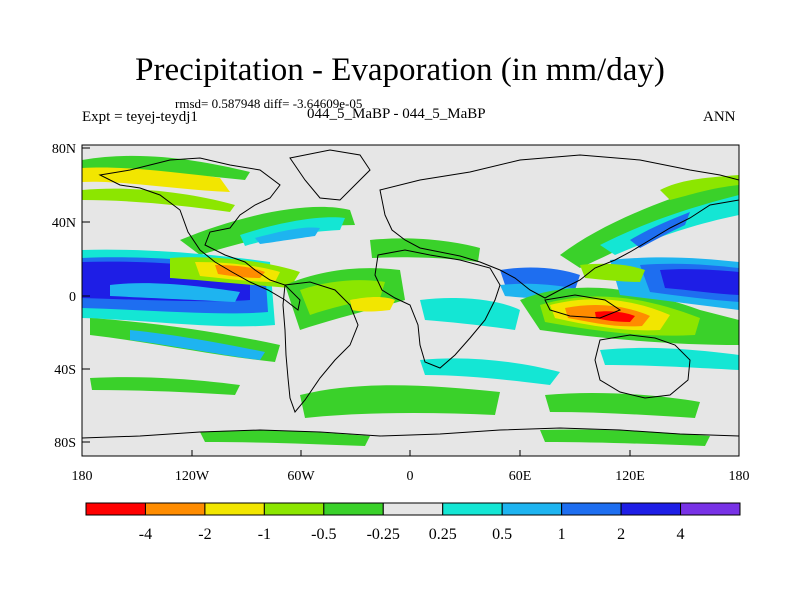  Describe the element at coordinates (699, 187) in the screenshot. I see `contour-fill-npac-lightgreen` at that location.